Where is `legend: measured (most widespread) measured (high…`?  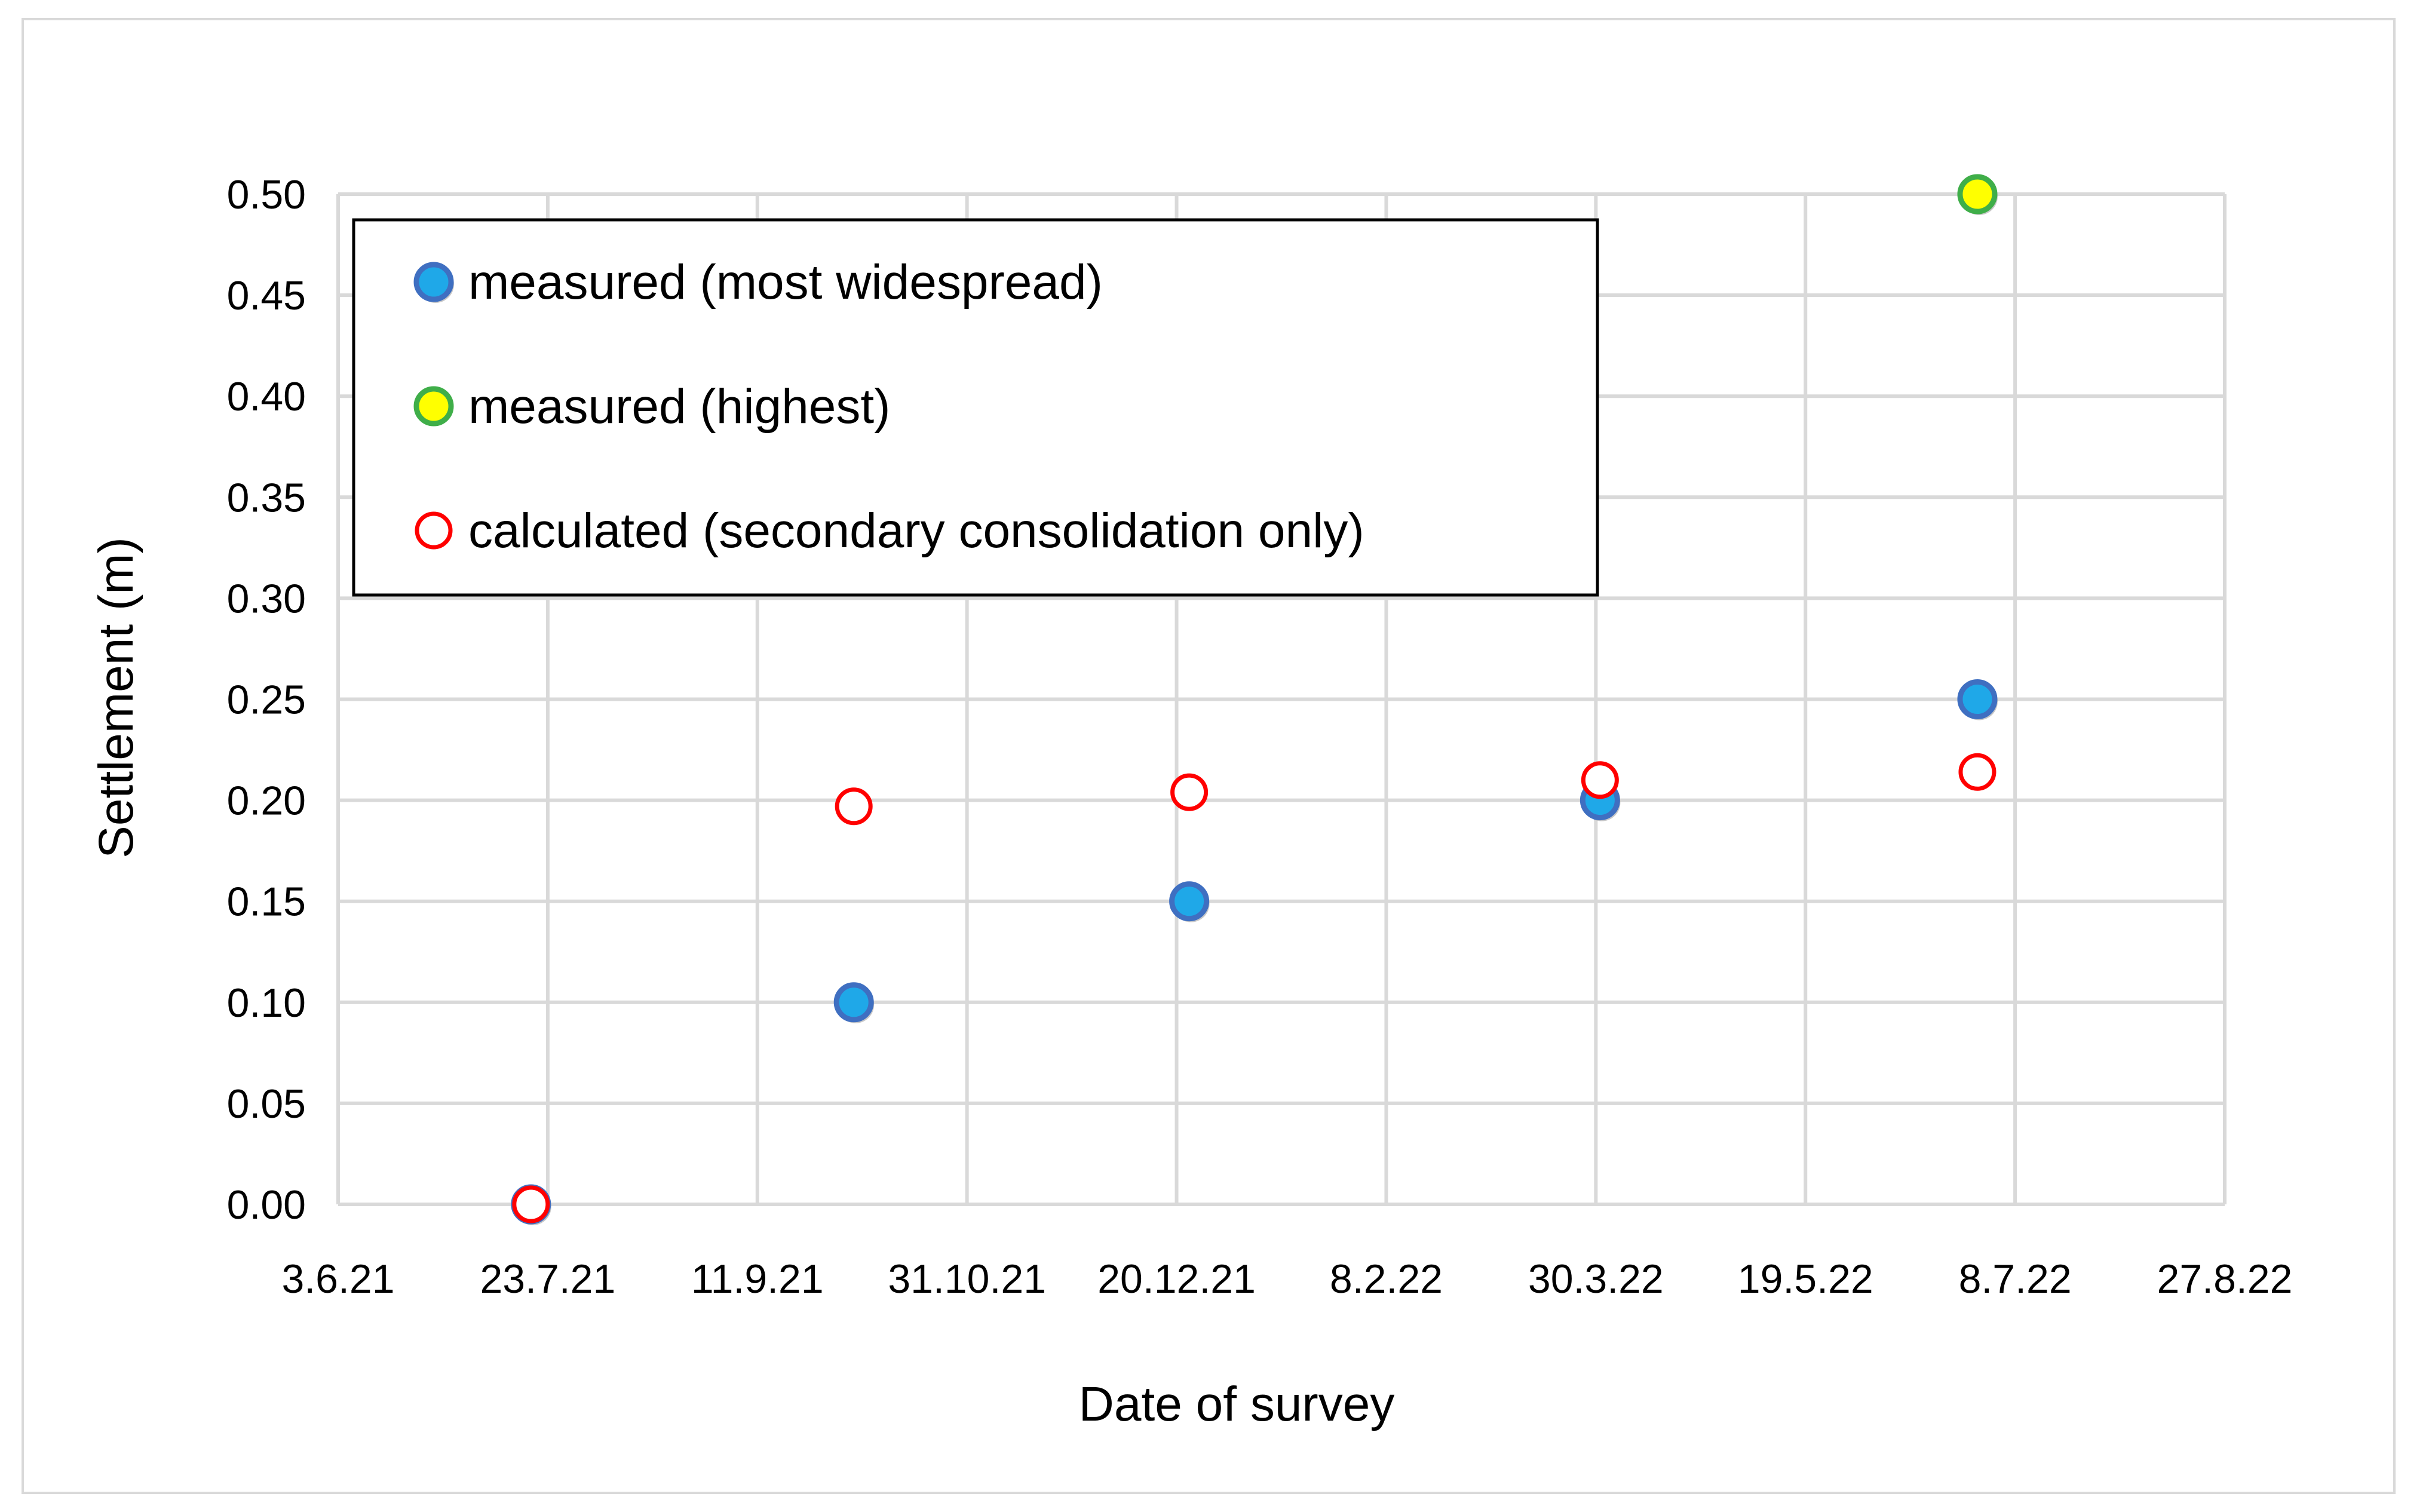 legend: measured (most widespread) measured (high… is located at coordinates (975, 407).